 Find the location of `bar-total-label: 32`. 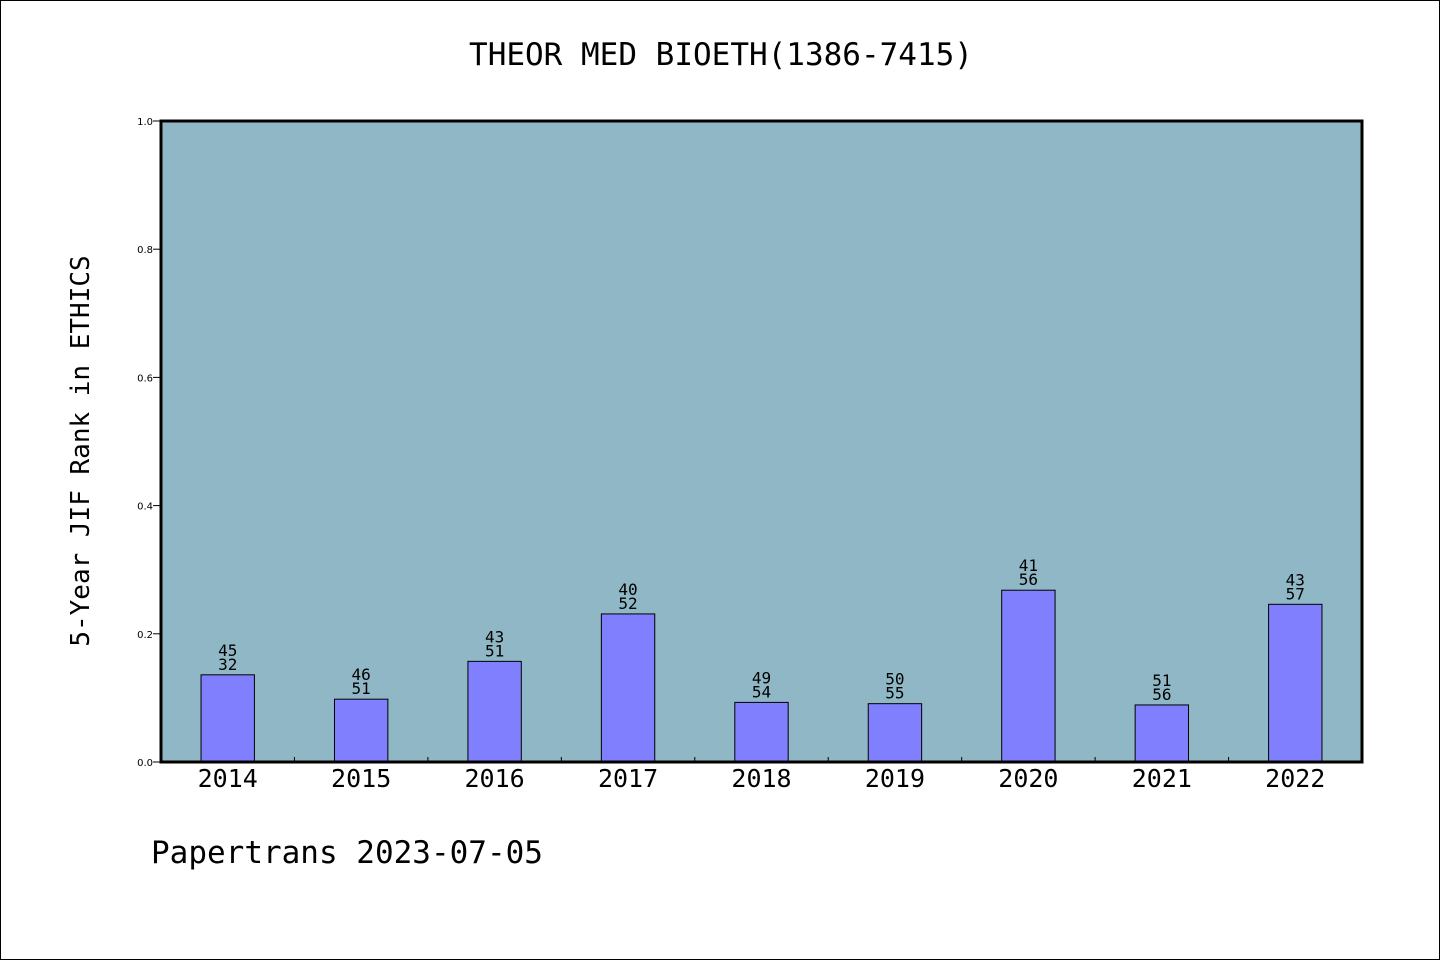

bar-total-label: 32 is located at coordinates (227, 664).